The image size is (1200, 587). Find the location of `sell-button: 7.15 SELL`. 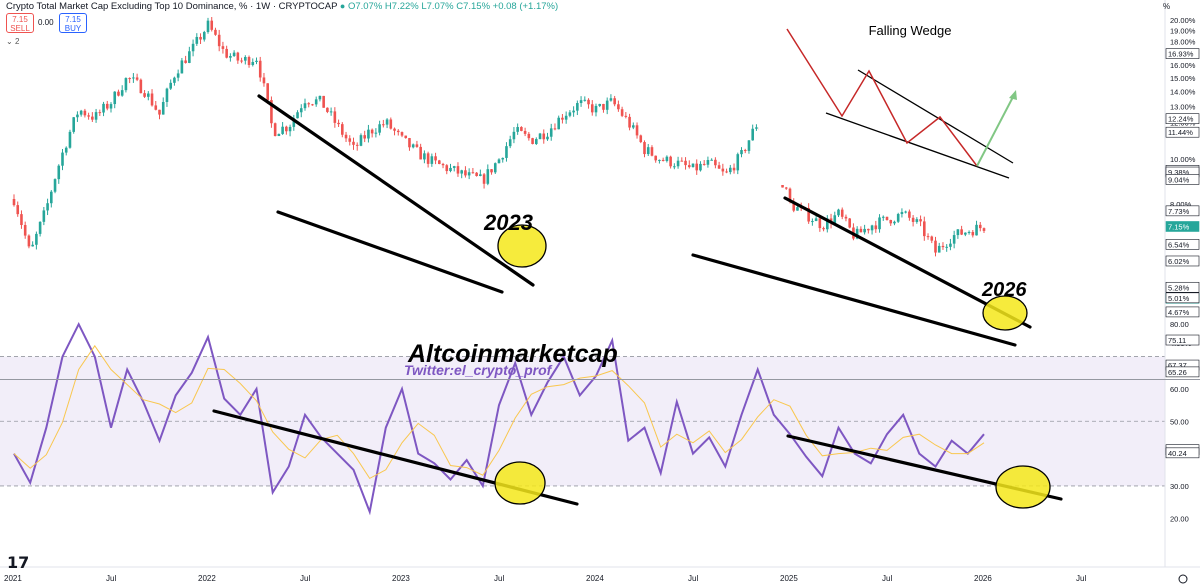

sell-button: 7.15 SELL is located at coordinates (20, 23).